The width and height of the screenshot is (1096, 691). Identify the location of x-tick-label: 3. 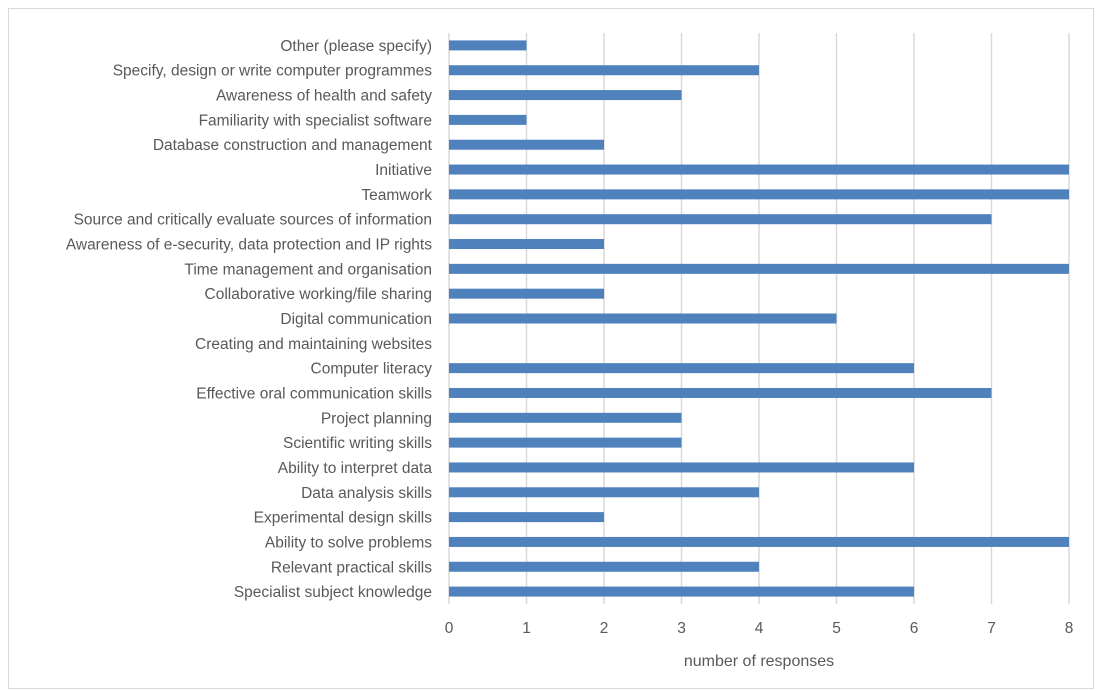
(681, 628).